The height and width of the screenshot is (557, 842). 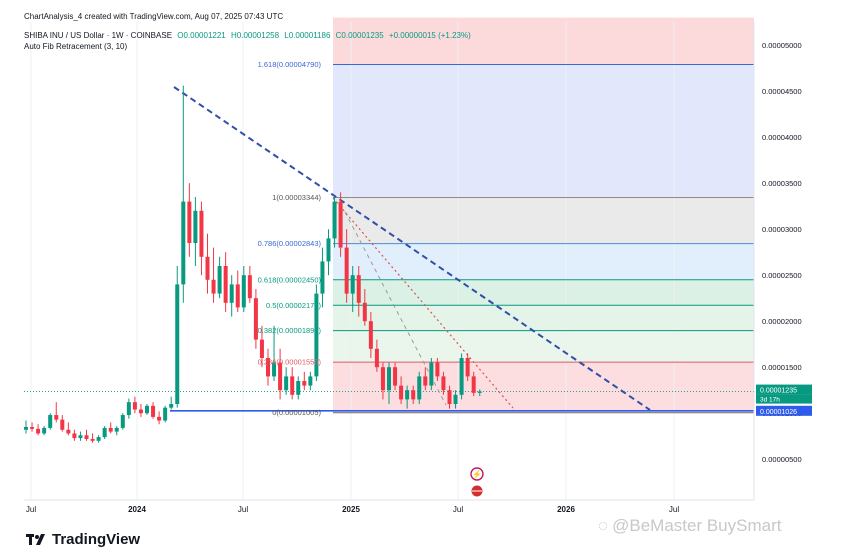 I want to click on watermark: ◌ @BeMaster BuySmart, so click(x=689, y=526).